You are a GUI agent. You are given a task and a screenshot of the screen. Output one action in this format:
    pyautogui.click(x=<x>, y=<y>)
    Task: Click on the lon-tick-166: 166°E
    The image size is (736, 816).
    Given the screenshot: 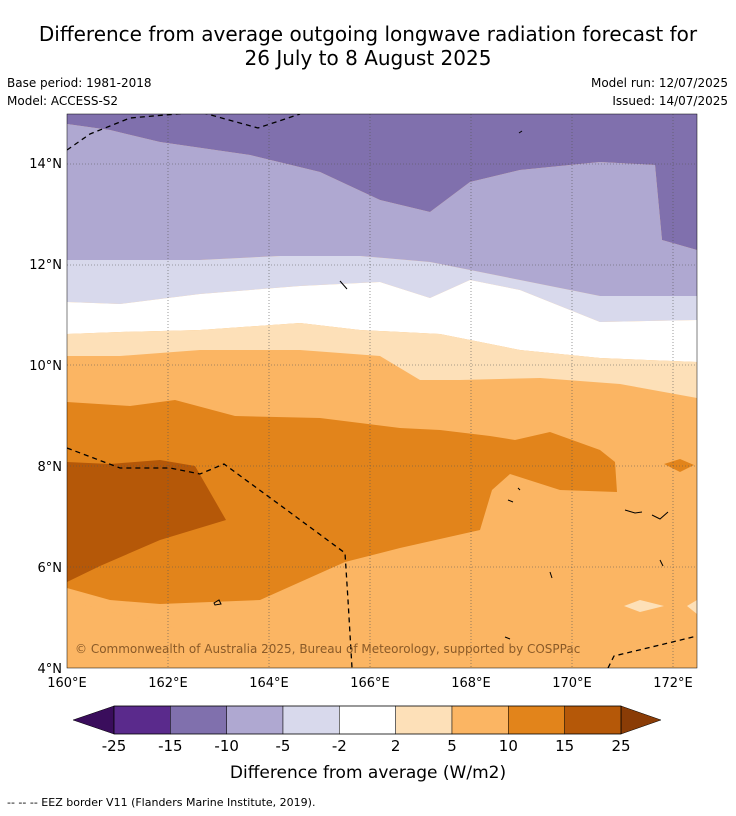 What is the action you would take?
    pyautogui.click(x=370, y=683)
    